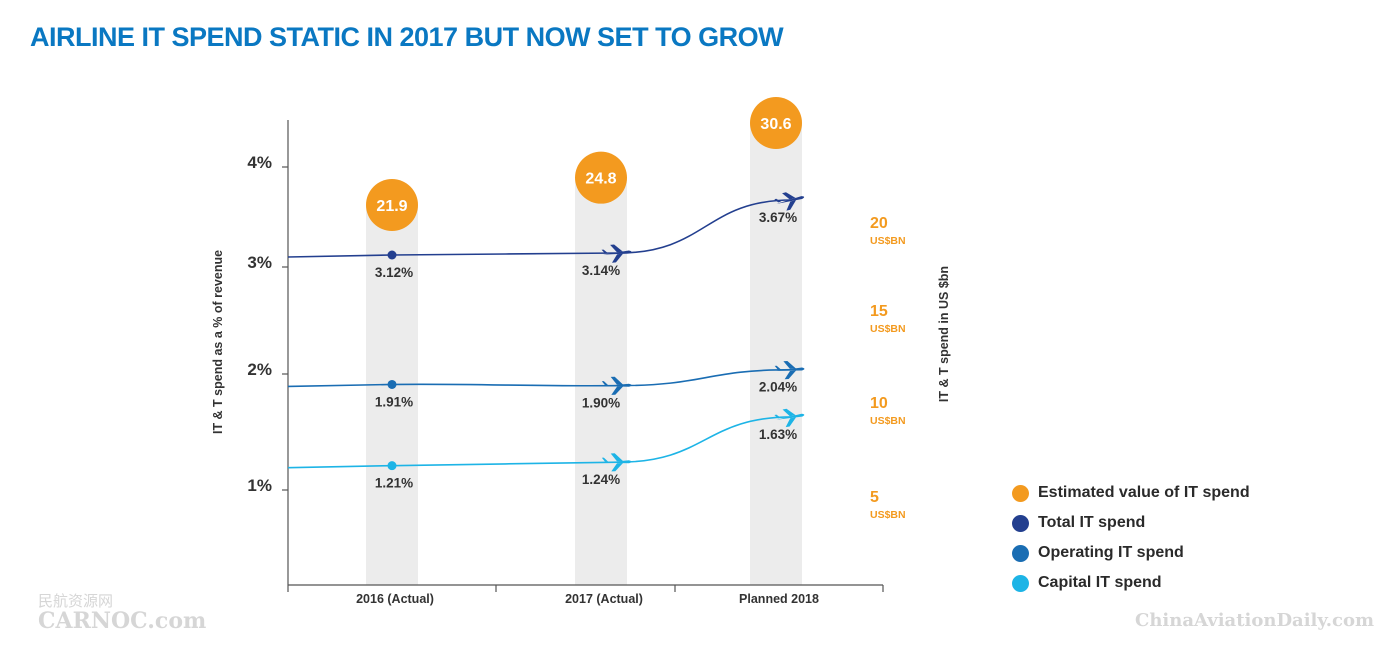 This screenshot has height=650, width=1393. Describe the element at coordinates (1020, 493) in the screenshot. I see `legend-swatch-estimated` at that location.